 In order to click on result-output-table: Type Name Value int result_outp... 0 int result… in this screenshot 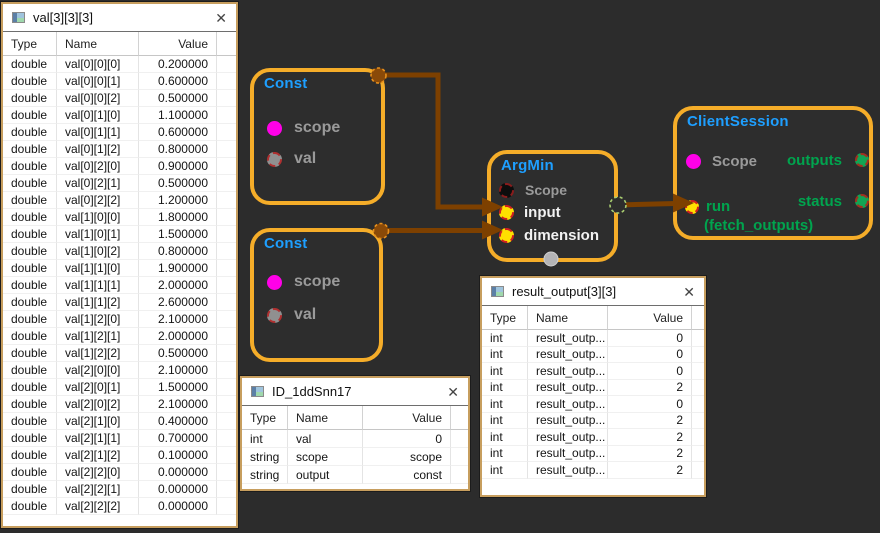, I will do `click(593, 400)`.